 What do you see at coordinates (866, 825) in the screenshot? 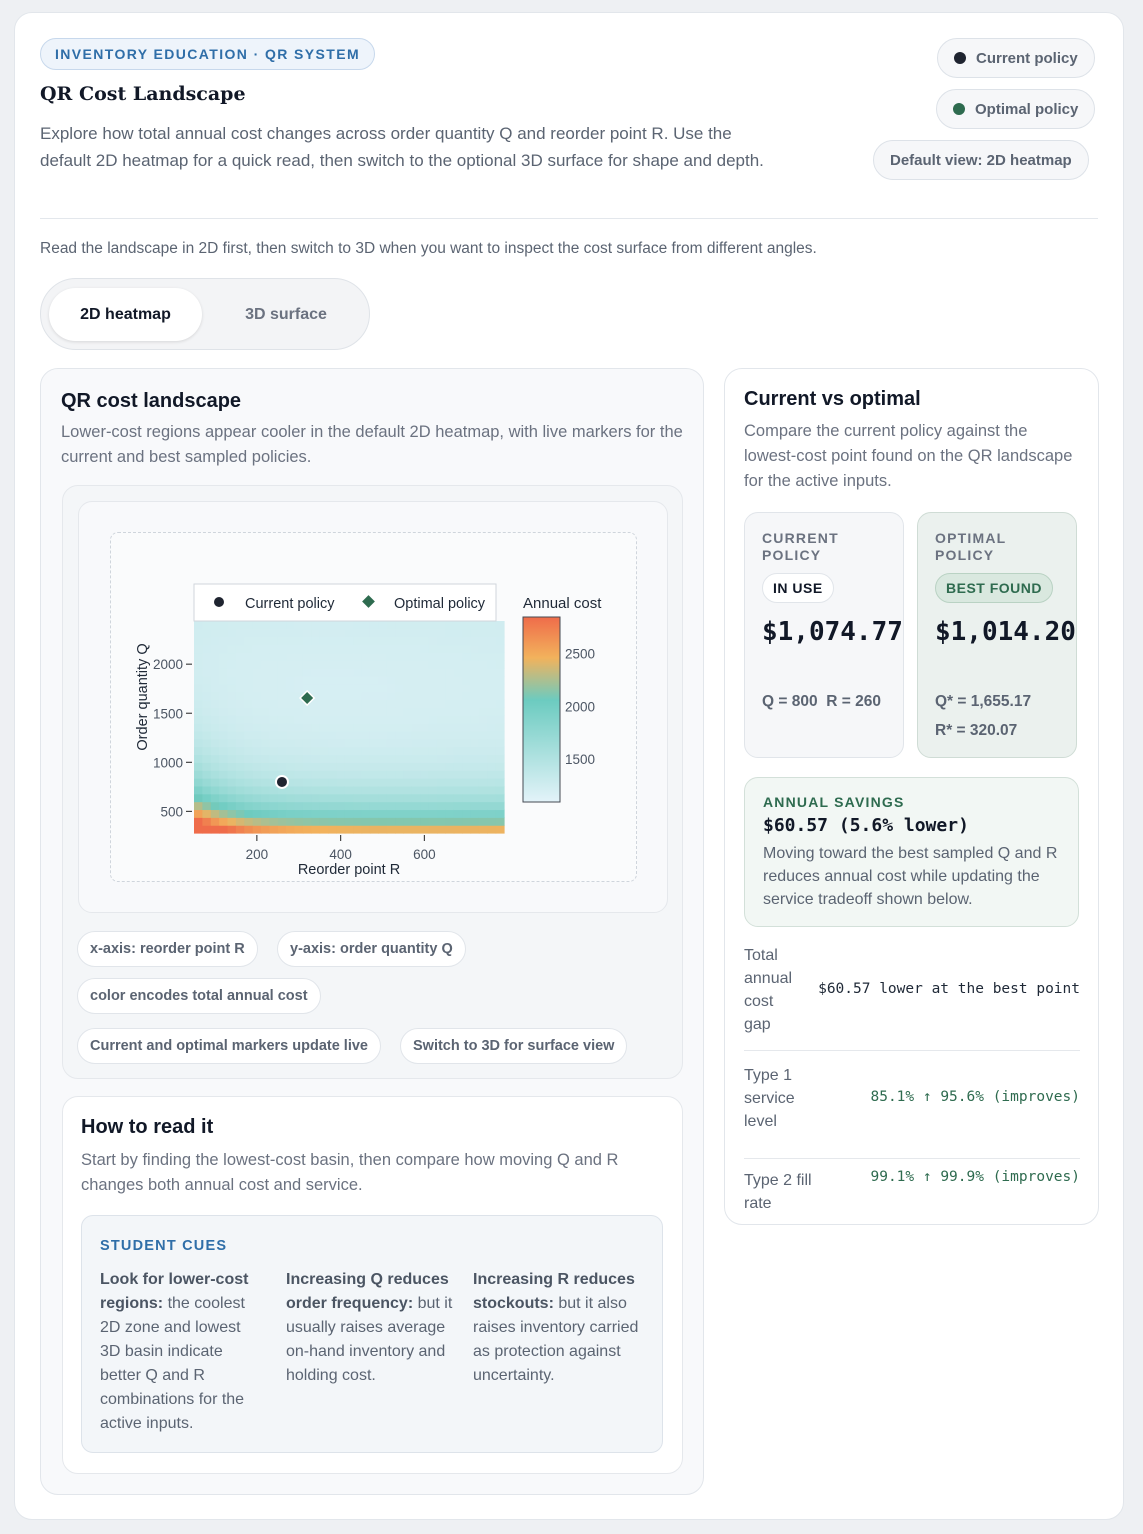
I see `savings-value: $60.57 (5.6% lower)` at bounding box center [866, 825].